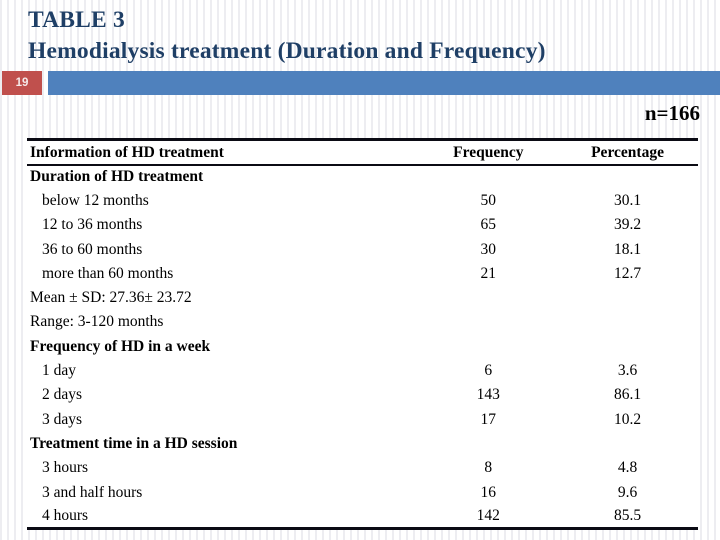 This screenshot has width=720, height=540. What do you see at coordinates (488, 225) in the screenshot?
I see `row-frequency-value: 65` at bounding box center [488, 225].